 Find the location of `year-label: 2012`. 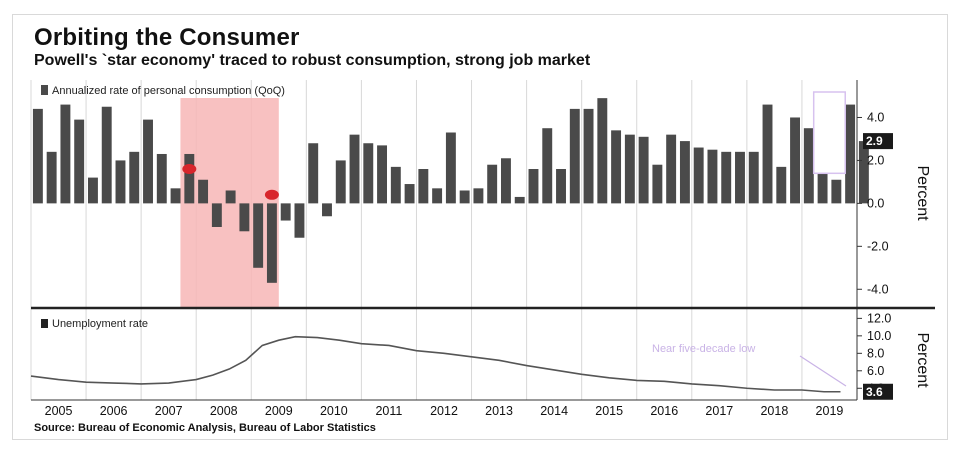

year-label: 2012 is located at coordinates (444, 411).